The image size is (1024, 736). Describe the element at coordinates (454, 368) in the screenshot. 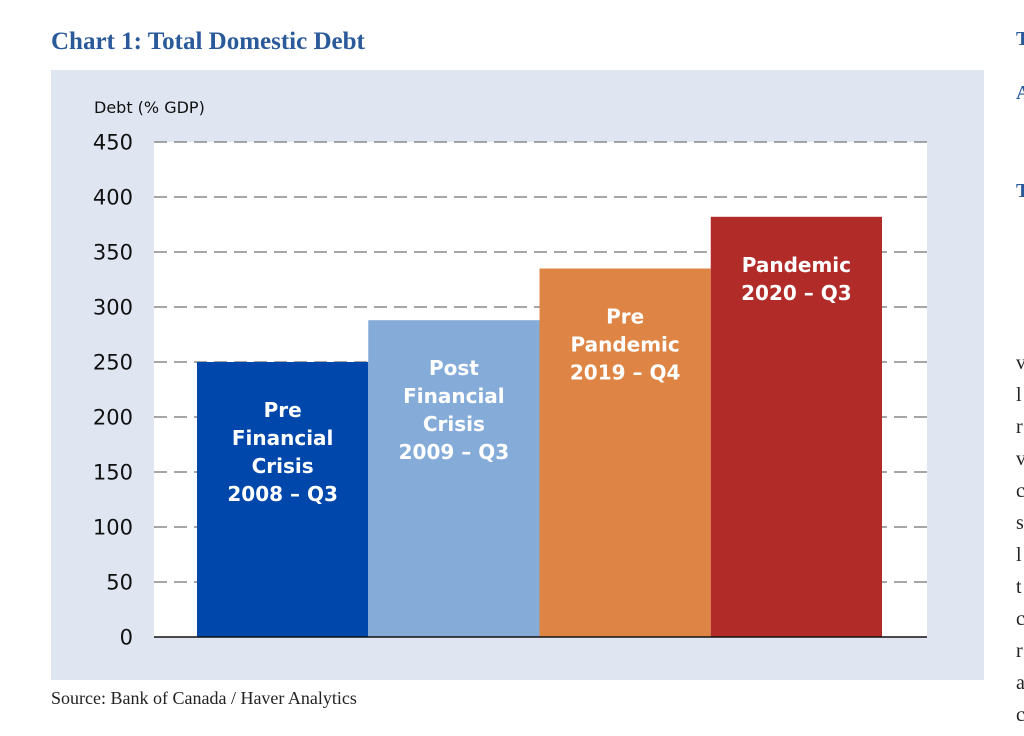

I see `bar-label-line: Post` at that location.